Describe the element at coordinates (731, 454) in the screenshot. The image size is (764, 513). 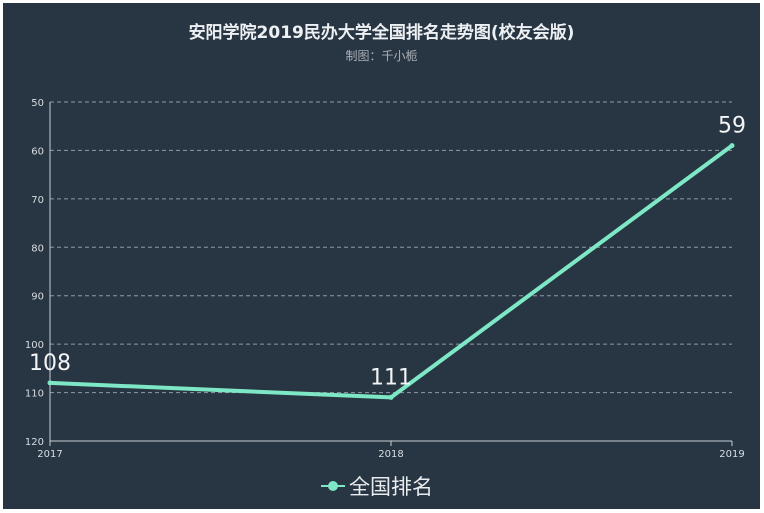
I see `x-tick-label: 2019` at that location.